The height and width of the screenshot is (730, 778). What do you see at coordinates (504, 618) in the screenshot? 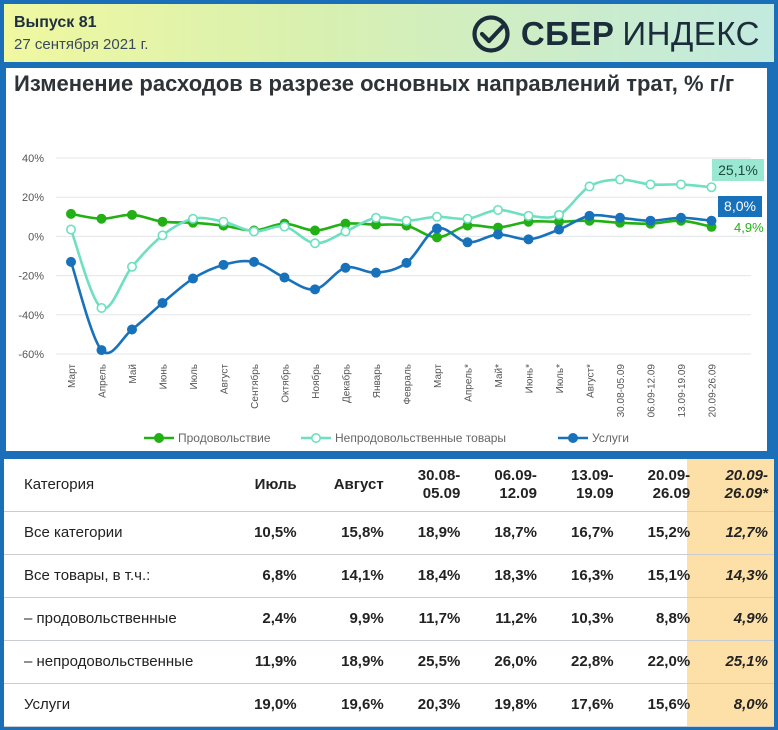
I see `table-cell: 11,2%` at bounding box center [504, 618].